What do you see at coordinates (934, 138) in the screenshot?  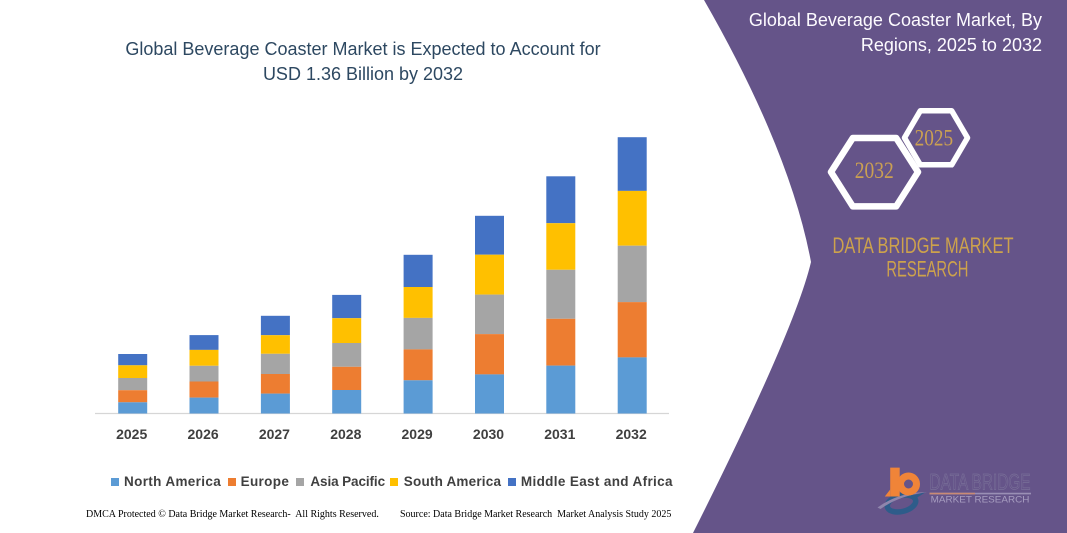 I see `svg-text: 2025` at bounding box center [934, 138].